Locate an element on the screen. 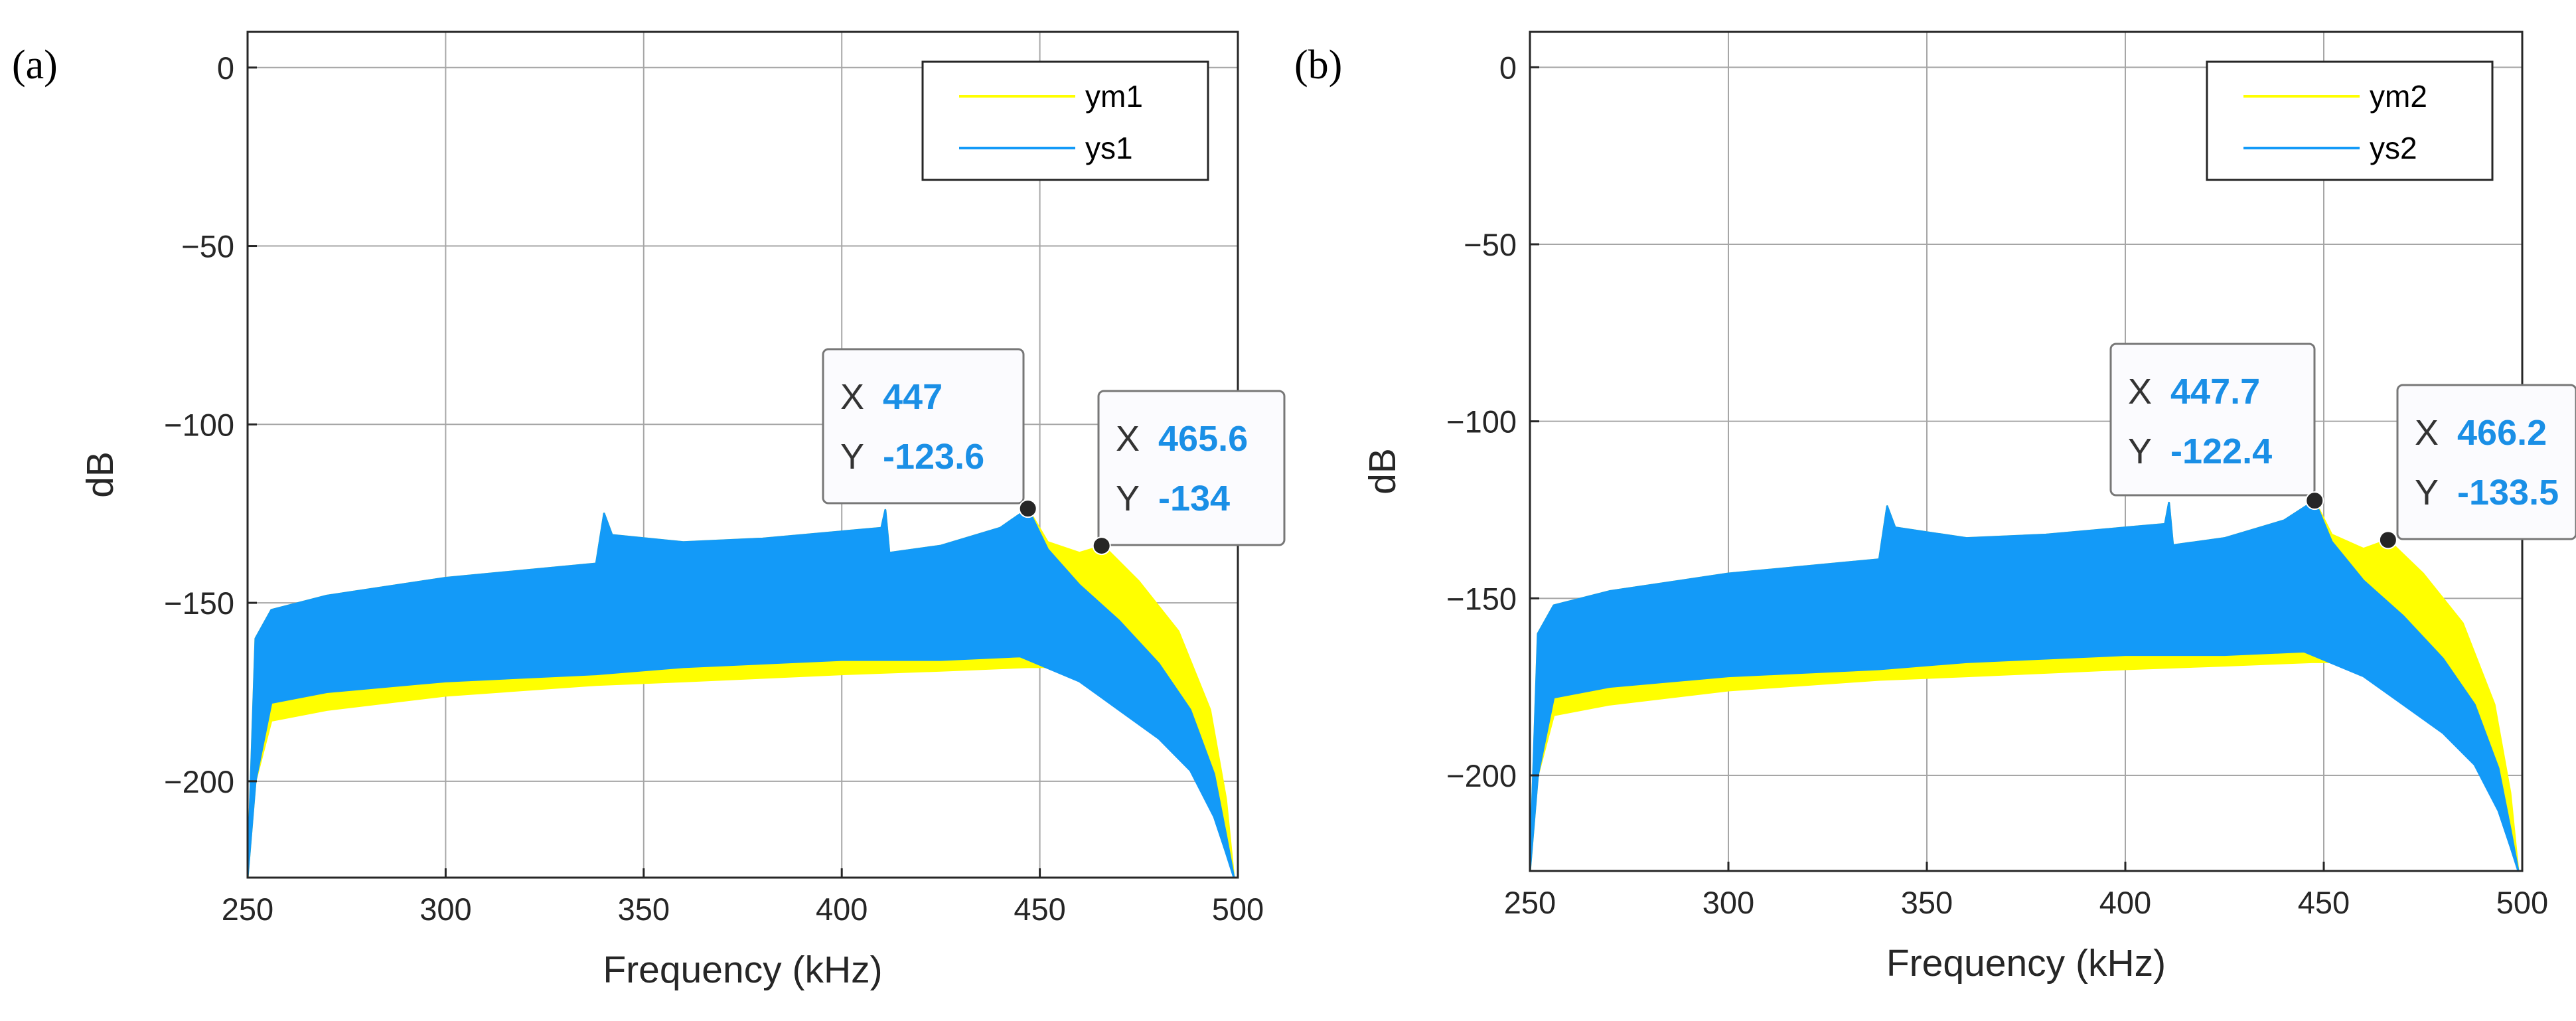 This screenshot has height=1021, width=2576. panel-label: (b) is located at coordinates (1318, 65).